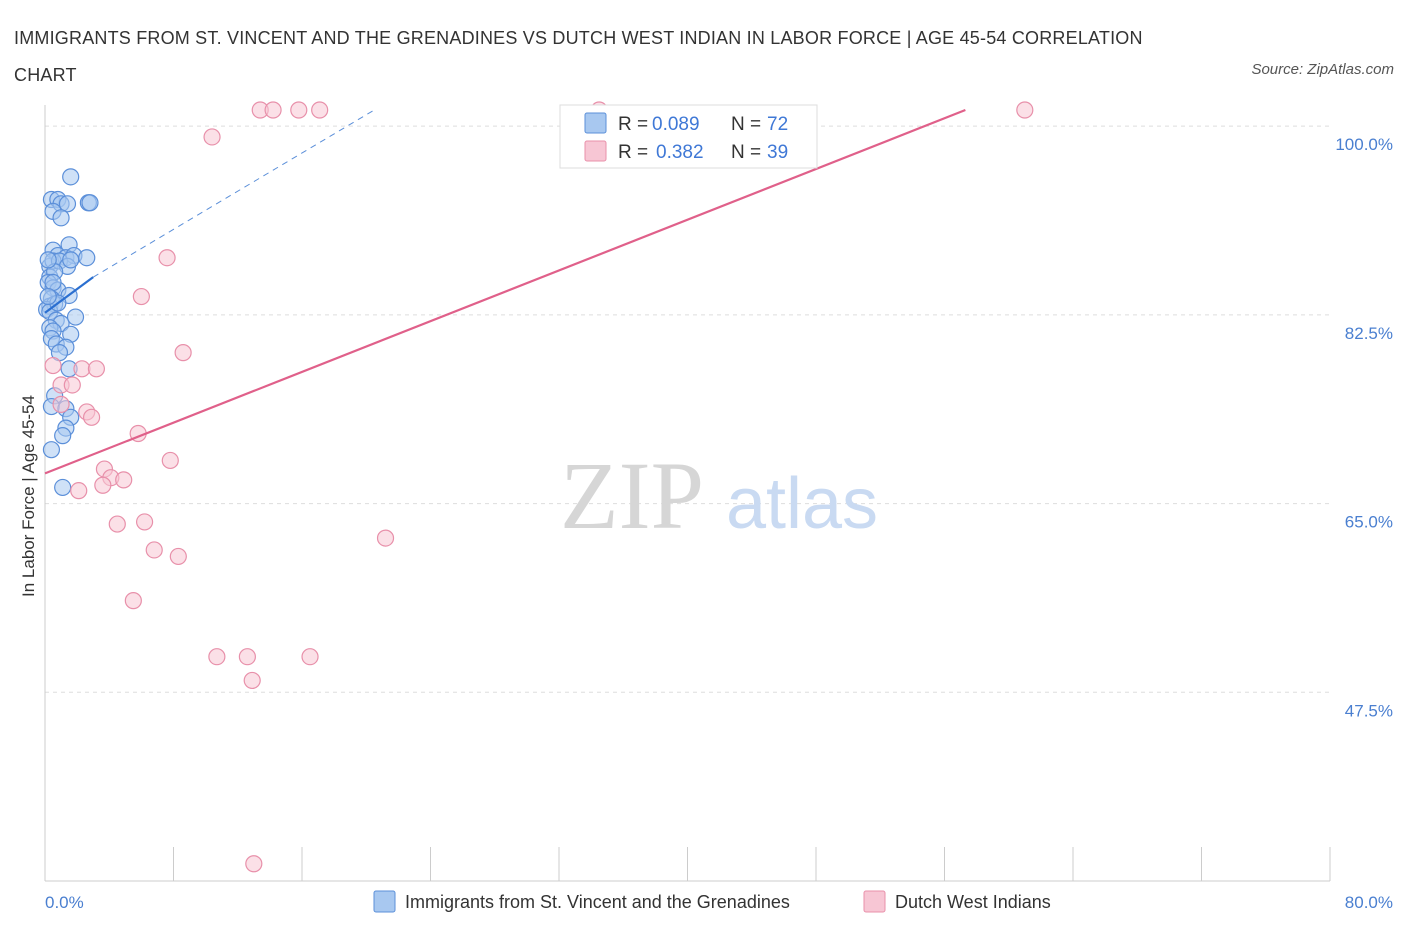  I want to click on top-legend: R = 0.089 N = 72 R = 0.382 N = 39, so click(688, 136).